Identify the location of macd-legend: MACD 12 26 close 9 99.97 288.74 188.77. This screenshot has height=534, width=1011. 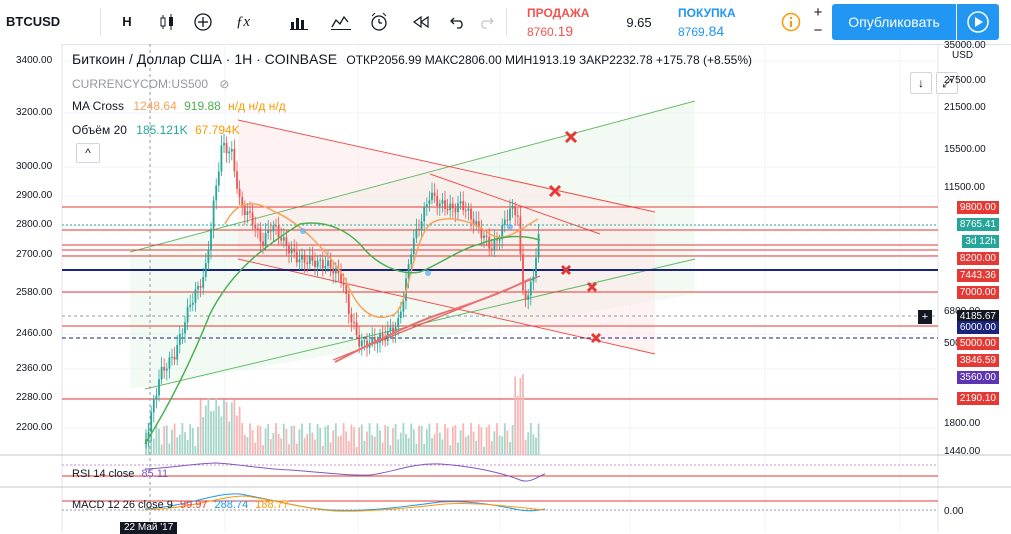
(180, 505).